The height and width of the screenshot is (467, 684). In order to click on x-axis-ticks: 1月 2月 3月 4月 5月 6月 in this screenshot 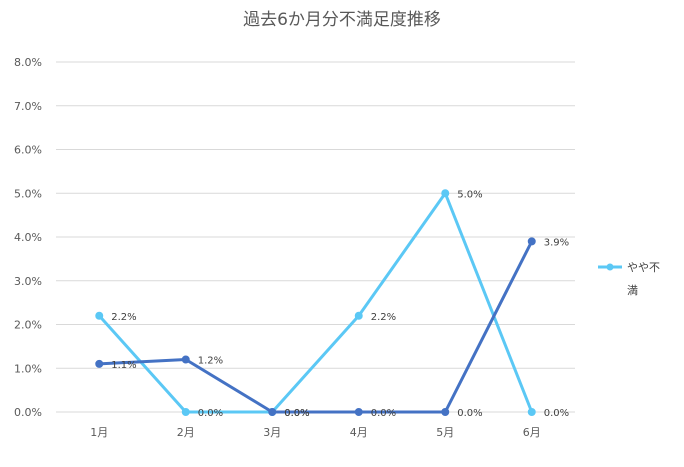, I will do `click(315, 432)`.